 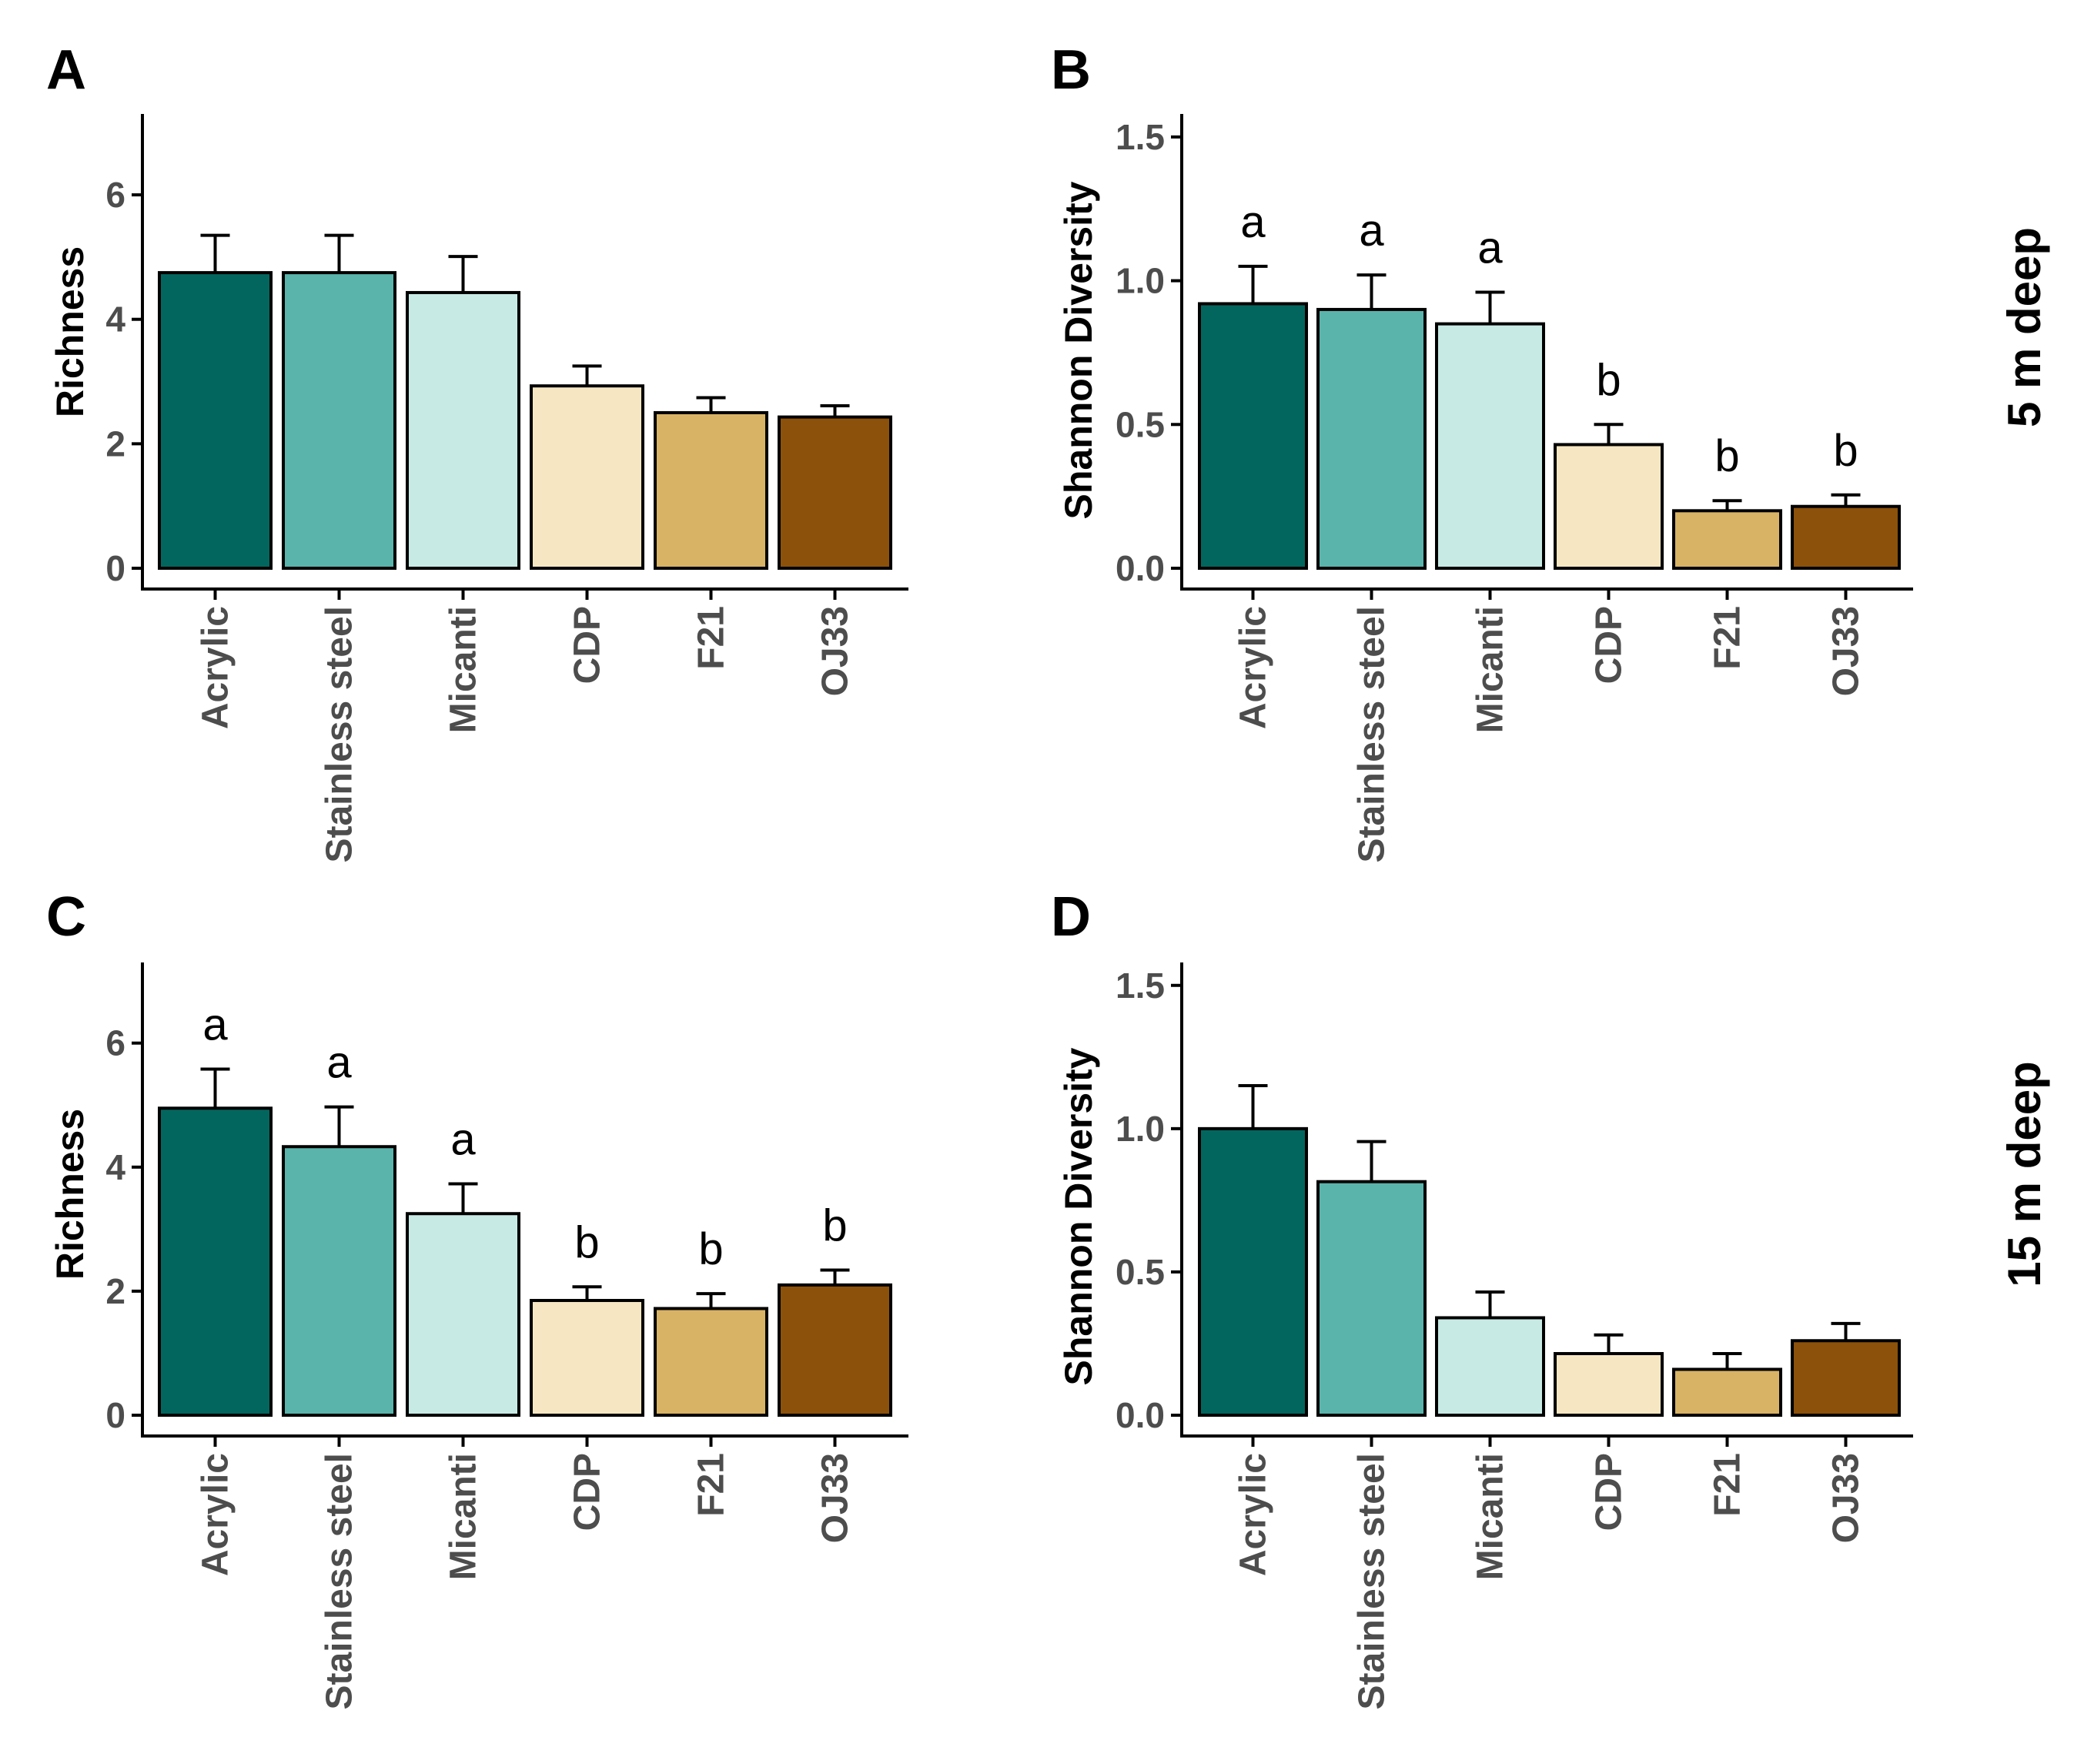 What do you see at coordinates (1728, 1485) in the screenshot?
I see `x-tick-label-d-f21: F21` at bounding box center [1728, 1485].